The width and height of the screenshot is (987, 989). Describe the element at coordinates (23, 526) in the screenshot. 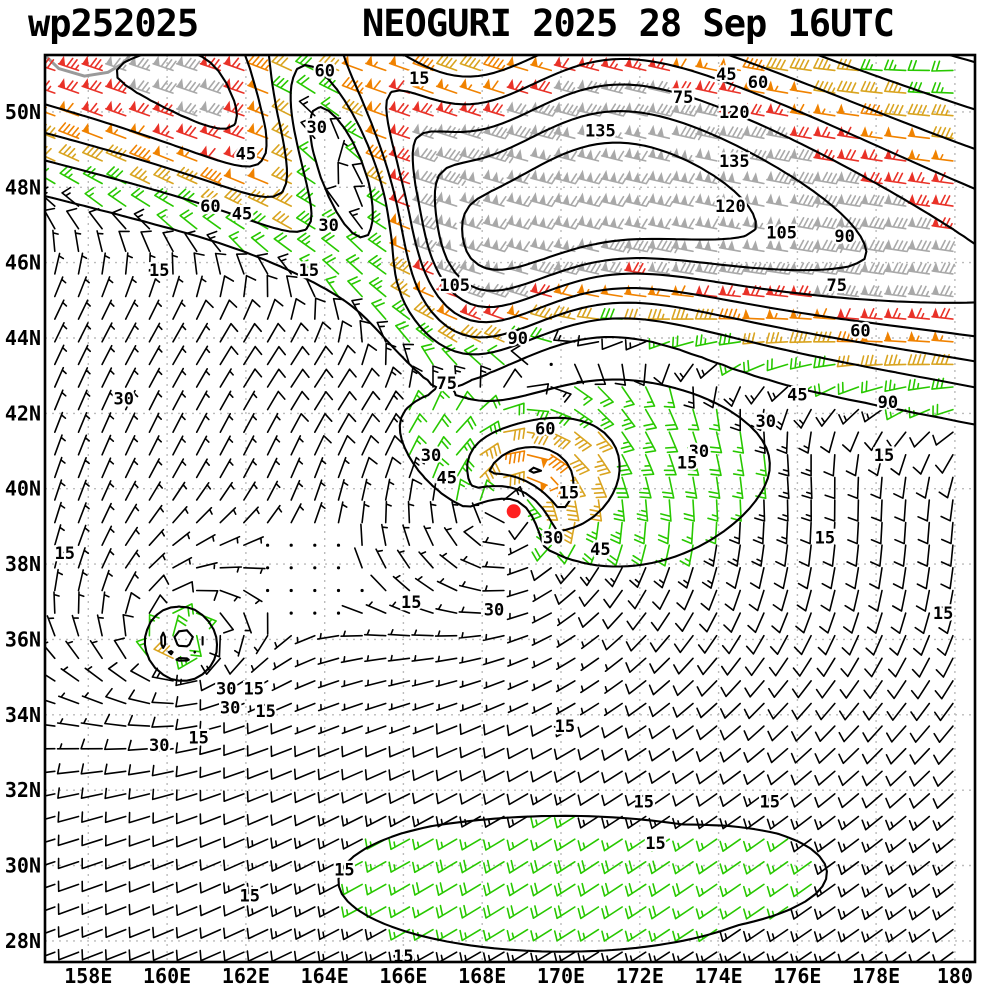

I see `lat-axis-labels: 50N 48N 46N 44N 42N 40N 38N 36N 34N 32N 30N 28N` at that location.